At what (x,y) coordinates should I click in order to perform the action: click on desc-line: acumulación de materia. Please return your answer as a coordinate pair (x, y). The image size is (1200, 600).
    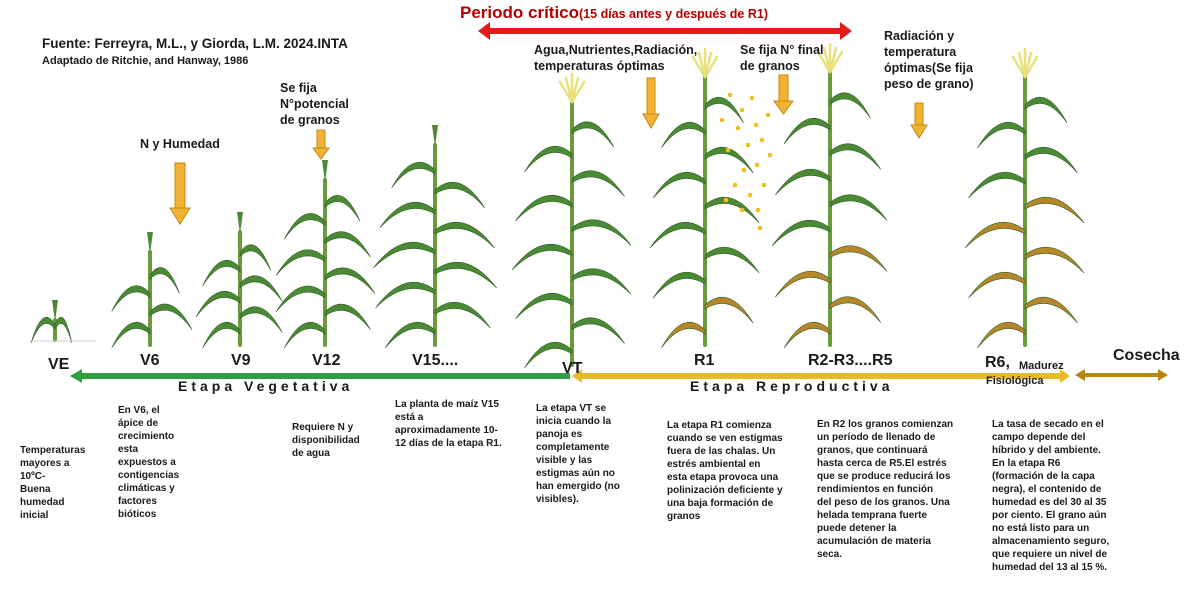
    Looking at the image, I should click on (874, 541).